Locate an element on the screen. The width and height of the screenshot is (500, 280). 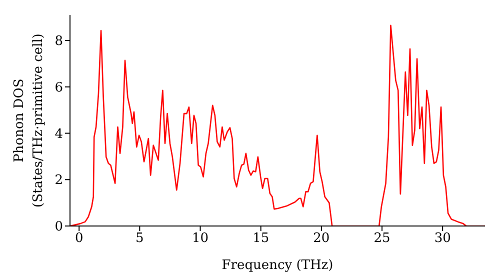
y-tick-label: 0 is located at coordinates (58, 227).